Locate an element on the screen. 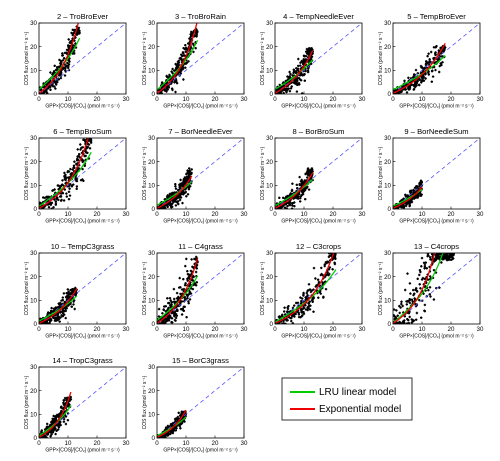 The width and height of the screenshot is (500, 461). panel-title: 7 – BorNeedleEver is located at coordinates (200, 131).